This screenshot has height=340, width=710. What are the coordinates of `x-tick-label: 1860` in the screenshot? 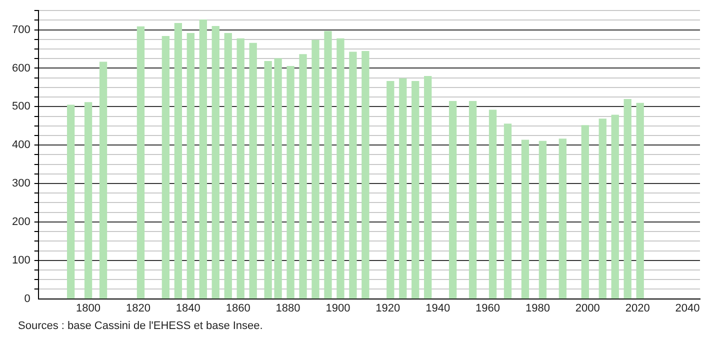 It's located at (238, 308).